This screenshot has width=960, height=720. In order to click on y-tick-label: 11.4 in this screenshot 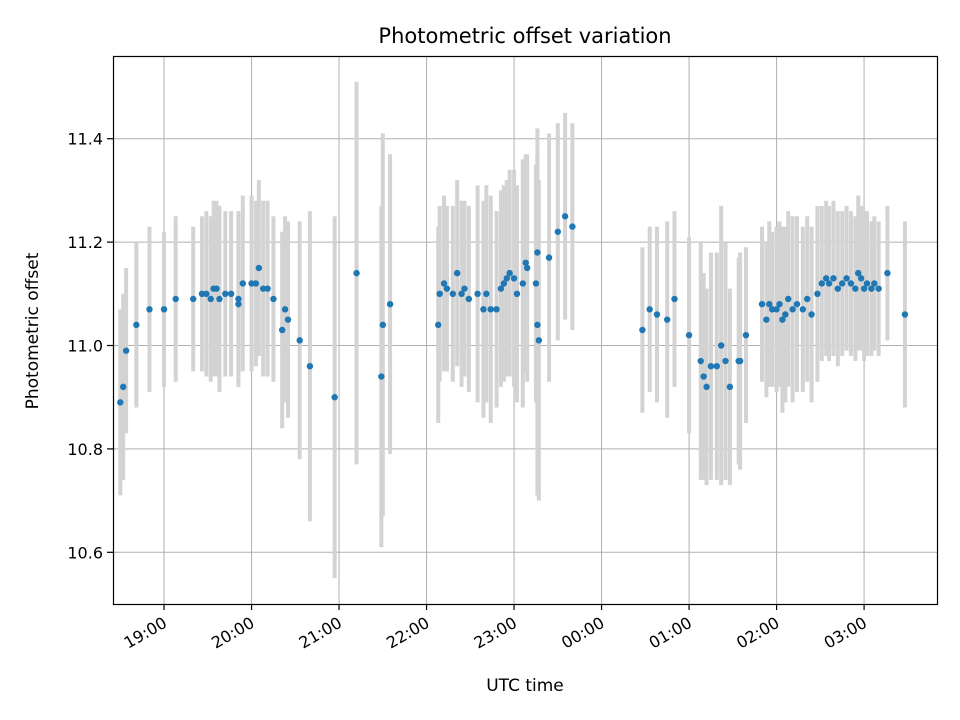, I will do `click(85, 139)`.